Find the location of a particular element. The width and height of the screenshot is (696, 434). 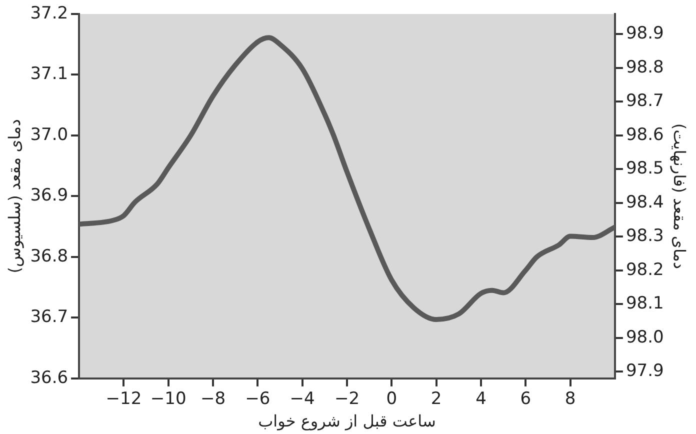

x-tick-label: 4 is located at coordinates (481, 399).